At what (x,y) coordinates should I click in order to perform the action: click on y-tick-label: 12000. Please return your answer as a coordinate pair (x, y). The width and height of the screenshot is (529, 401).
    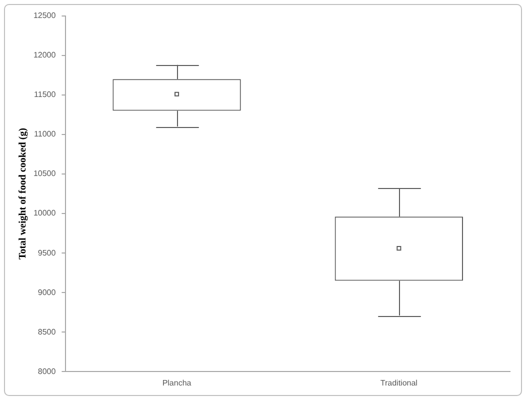
    Looking at the image, I should click on (44, 55).